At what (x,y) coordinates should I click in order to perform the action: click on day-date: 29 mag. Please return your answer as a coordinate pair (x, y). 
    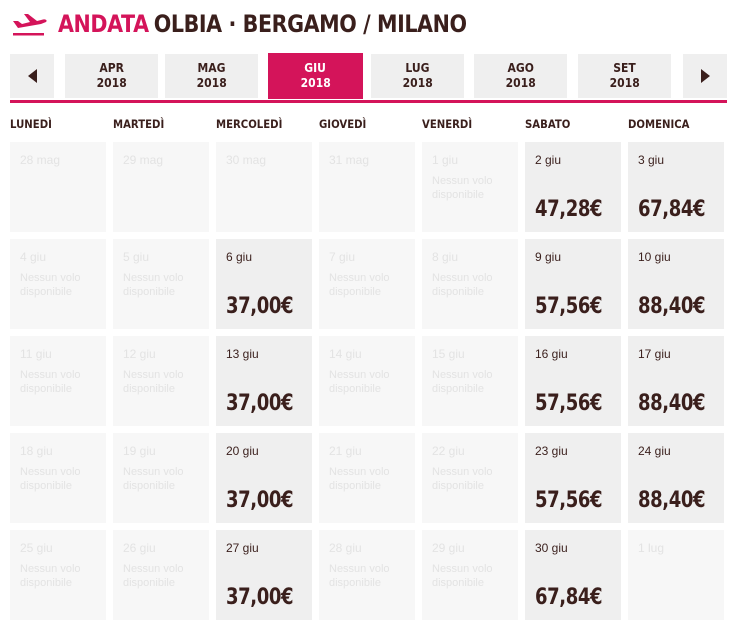
    Looking at the image, I should click on (143, 160).